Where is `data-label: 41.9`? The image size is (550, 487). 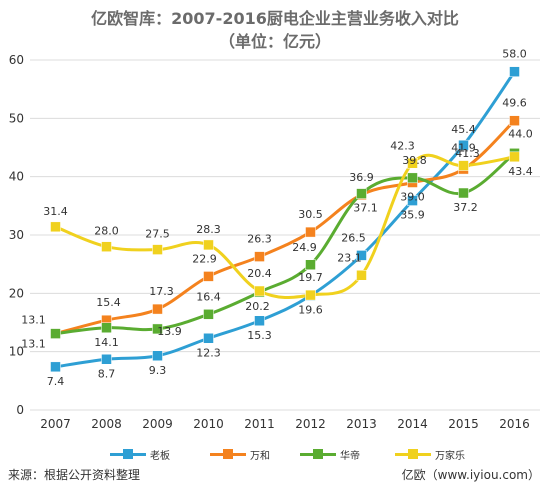
data-label: 41.9 is located at coordinates (463, 148).